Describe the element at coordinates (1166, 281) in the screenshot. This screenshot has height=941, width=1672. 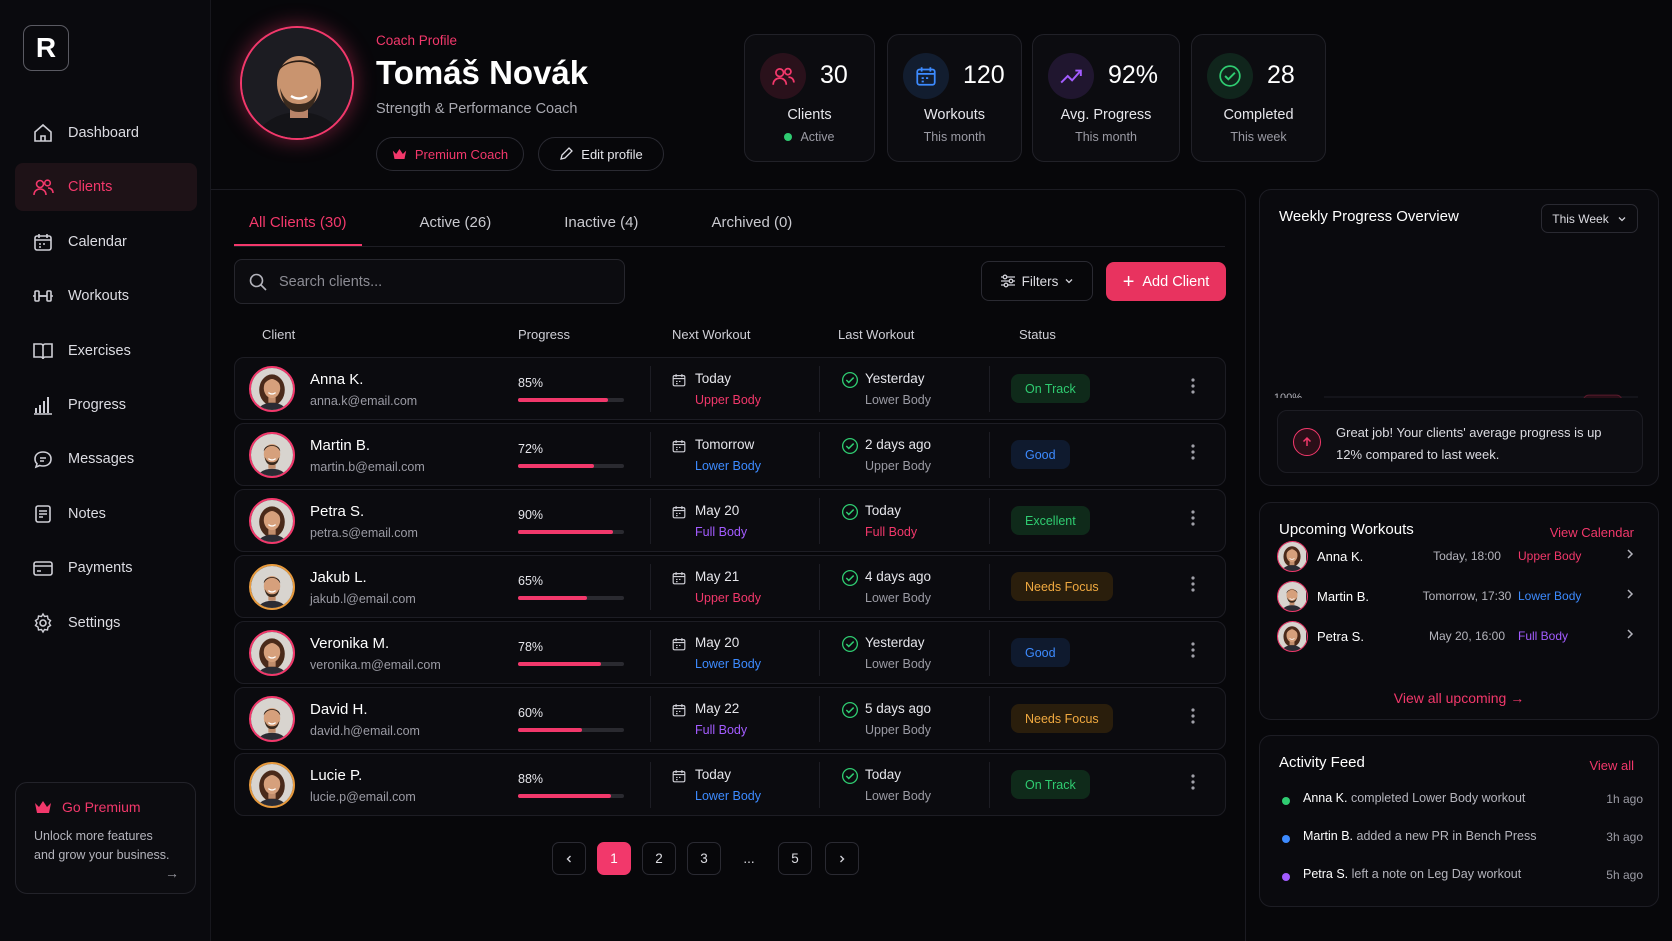
I see `add-client-button: + Add Client` at that location.